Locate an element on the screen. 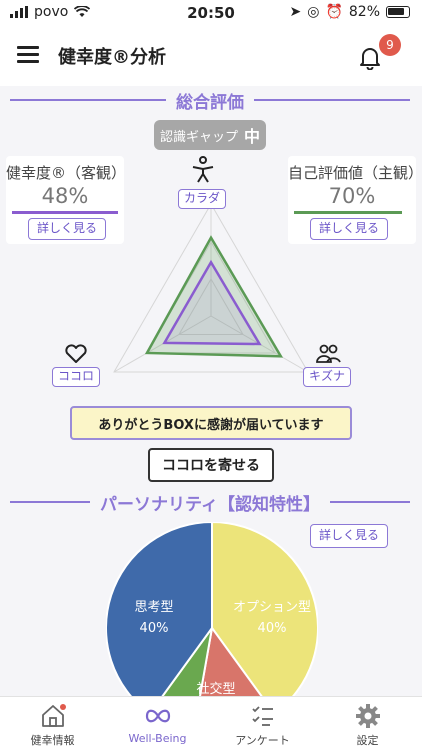 This screenshot has width=422, height=751. signal-icon is located at coordinates (19, 12).